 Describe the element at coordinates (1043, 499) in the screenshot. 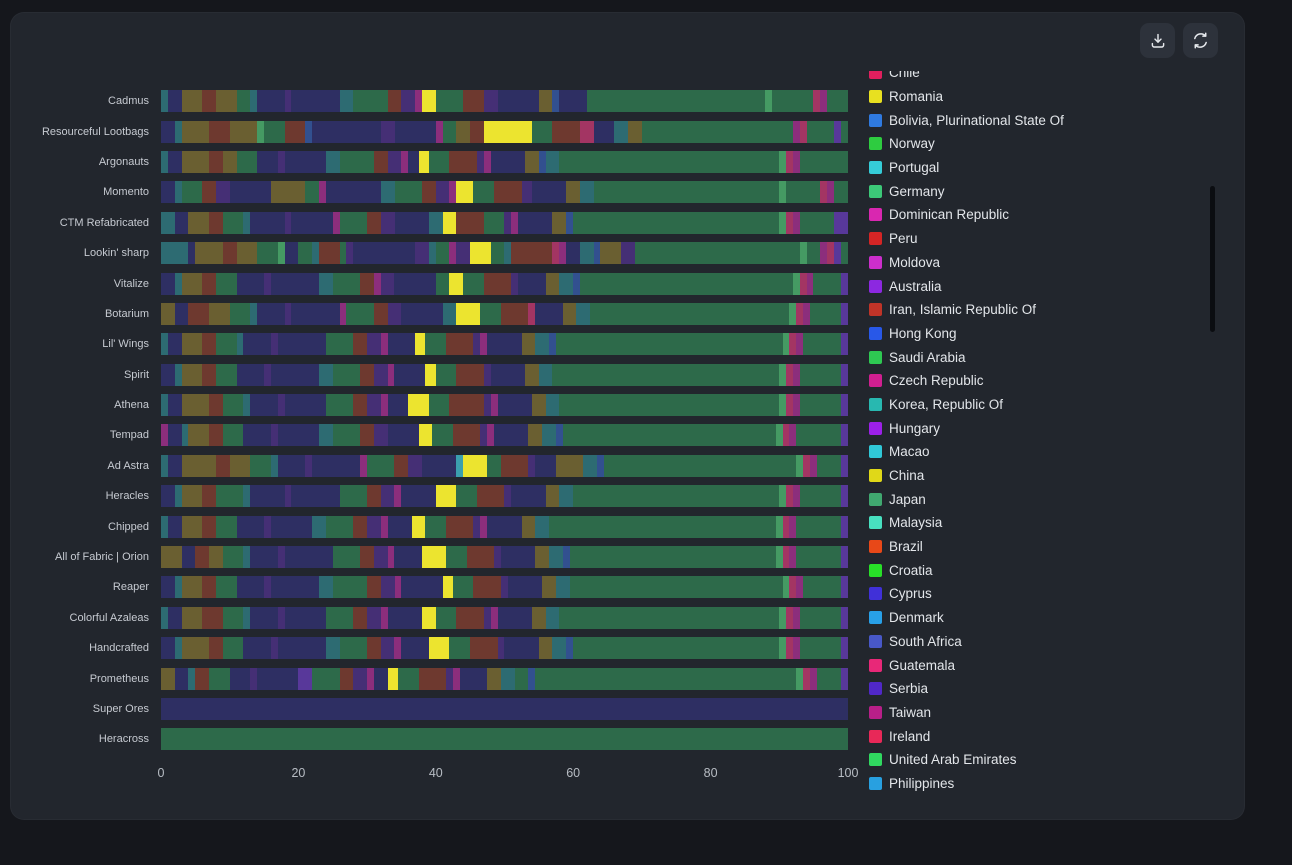

I see `legend-item: Japan` at that location.